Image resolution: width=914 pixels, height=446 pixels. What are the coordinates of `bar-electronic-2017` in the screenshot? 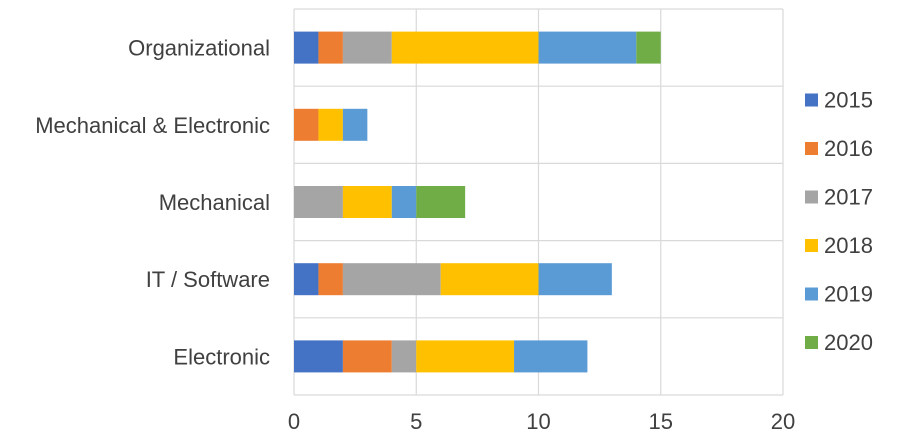 It's located at (404, 356).